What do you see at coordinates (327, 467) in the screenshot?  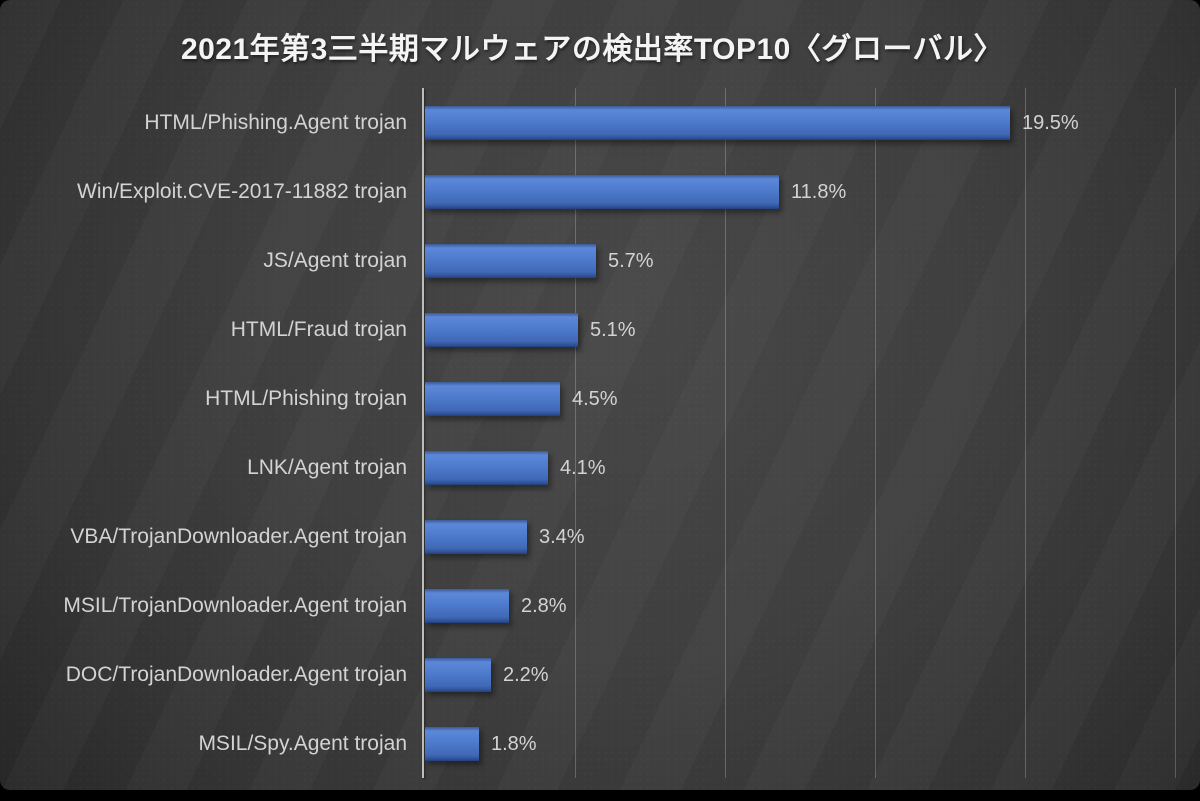 I see `category-label: LNK/Agent trojan` at bounding box center [327, 467].